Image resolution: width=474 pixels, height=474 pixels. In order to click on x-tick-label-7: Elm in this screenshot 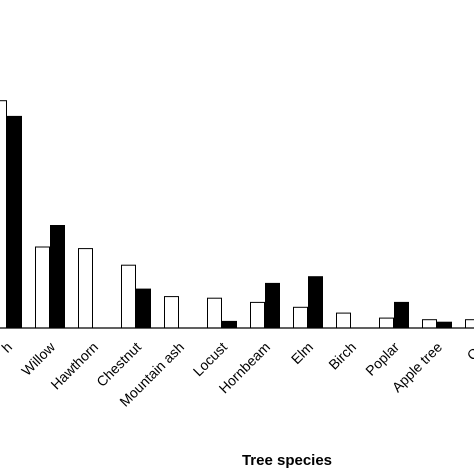, I will do `click(302, 353)`.